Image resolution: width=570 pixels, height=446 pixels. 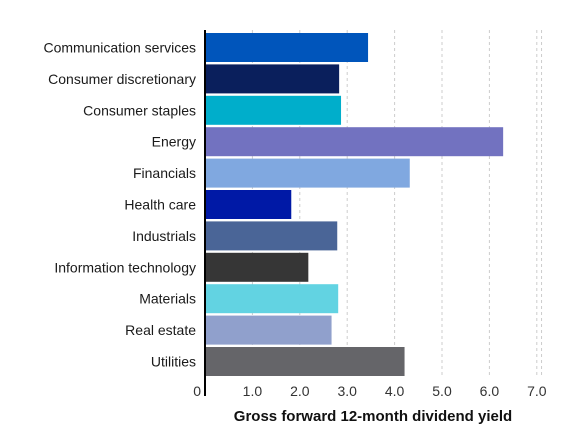 I want to click on x-tick-label: 5.0, so click(x=442, y=391).